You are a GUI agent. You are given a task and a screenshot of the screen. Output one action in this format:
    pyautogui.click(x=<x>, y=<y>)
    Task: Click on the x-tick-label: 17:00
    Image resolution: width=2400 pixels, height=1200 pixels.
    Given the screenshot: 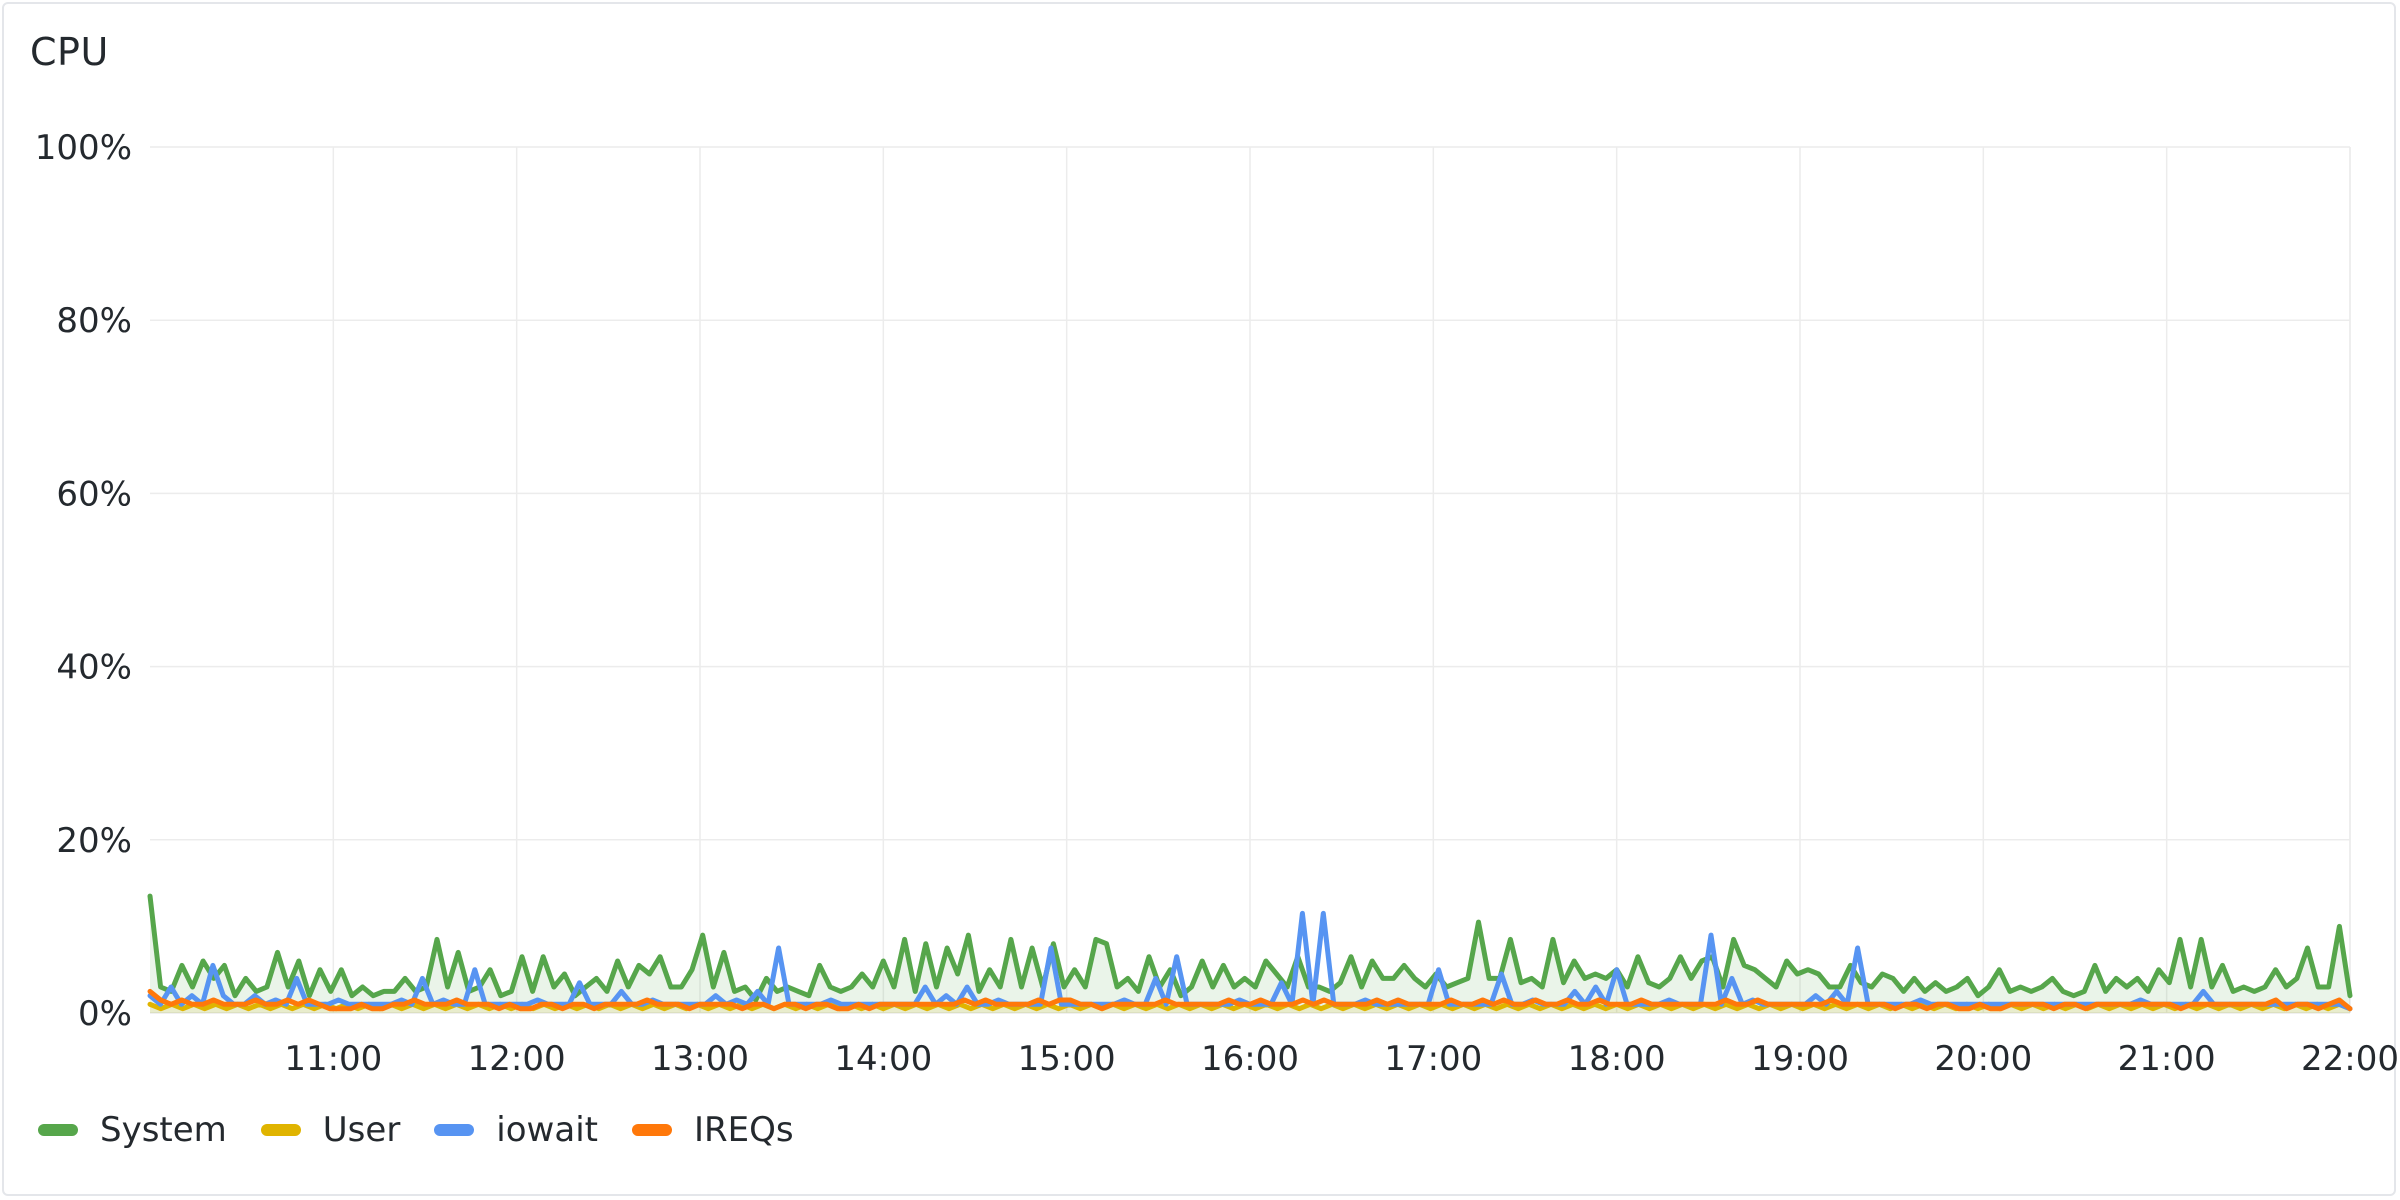 What is the action you would take?
    pyautogui.click(x=1433, y=1059)
    